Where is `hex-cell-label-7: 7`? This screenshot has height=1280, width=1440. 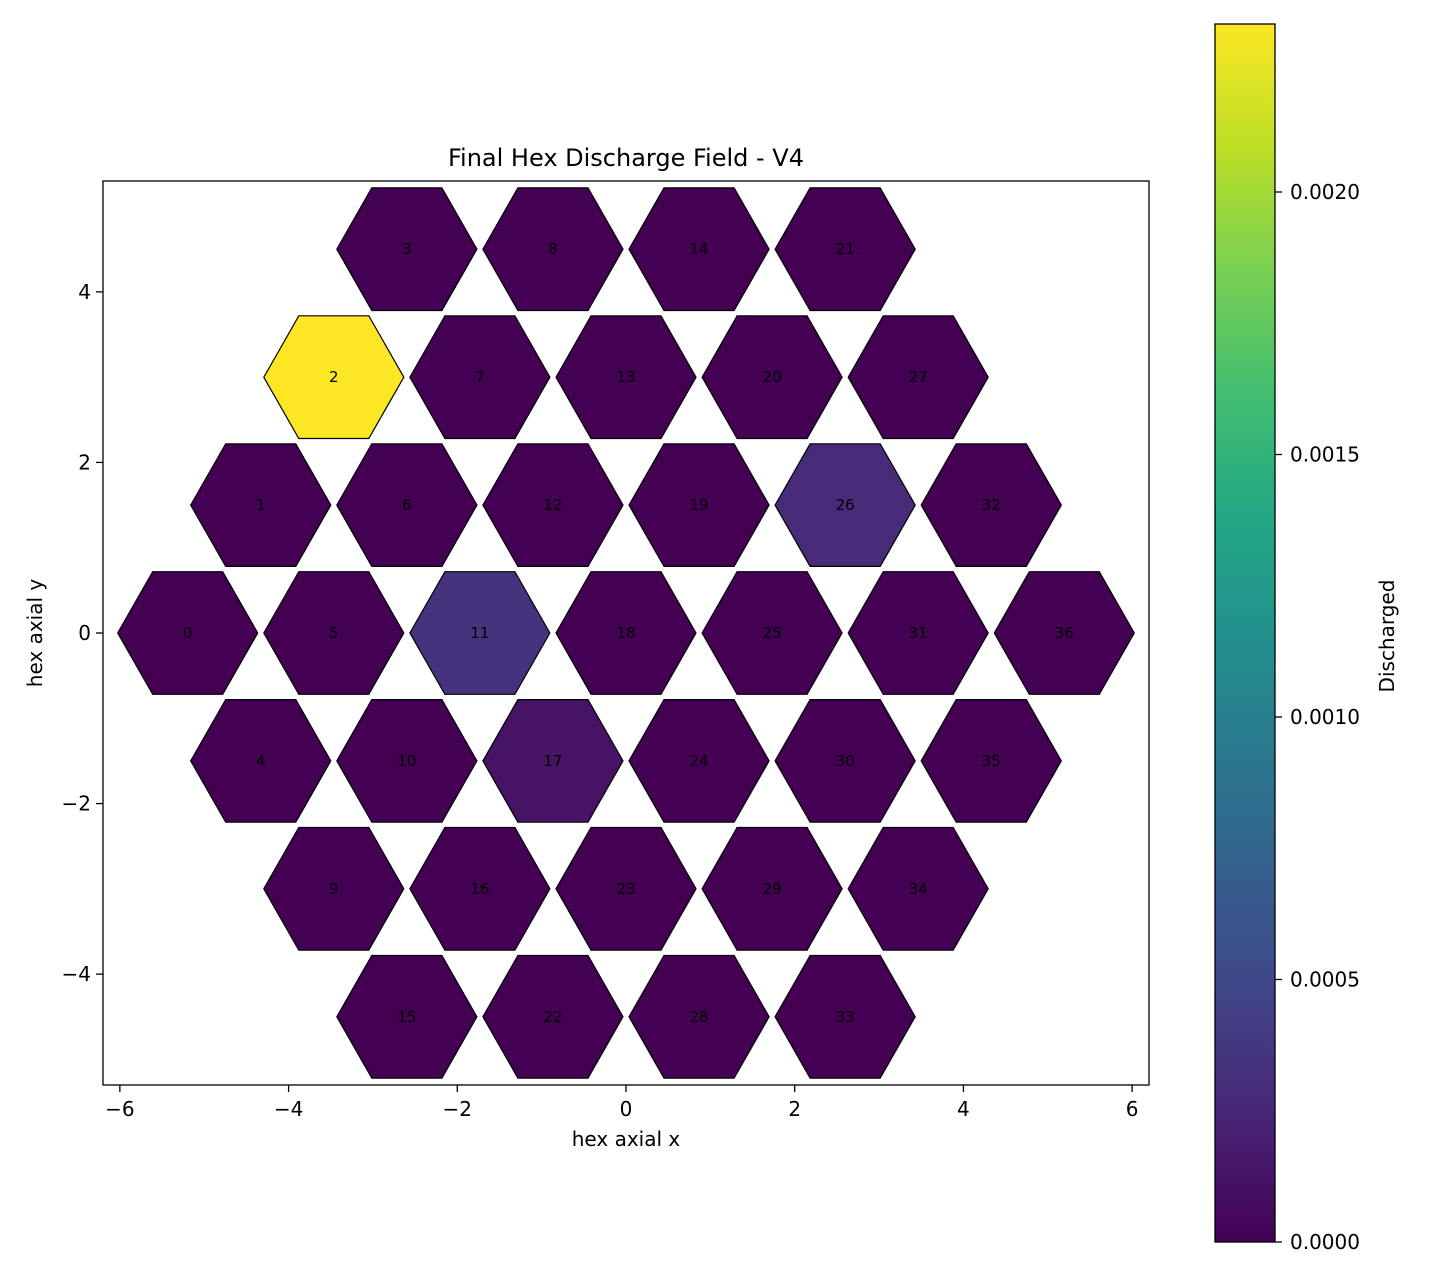
hex-cell-label-7: 7 is located at coordinates (480, 377).